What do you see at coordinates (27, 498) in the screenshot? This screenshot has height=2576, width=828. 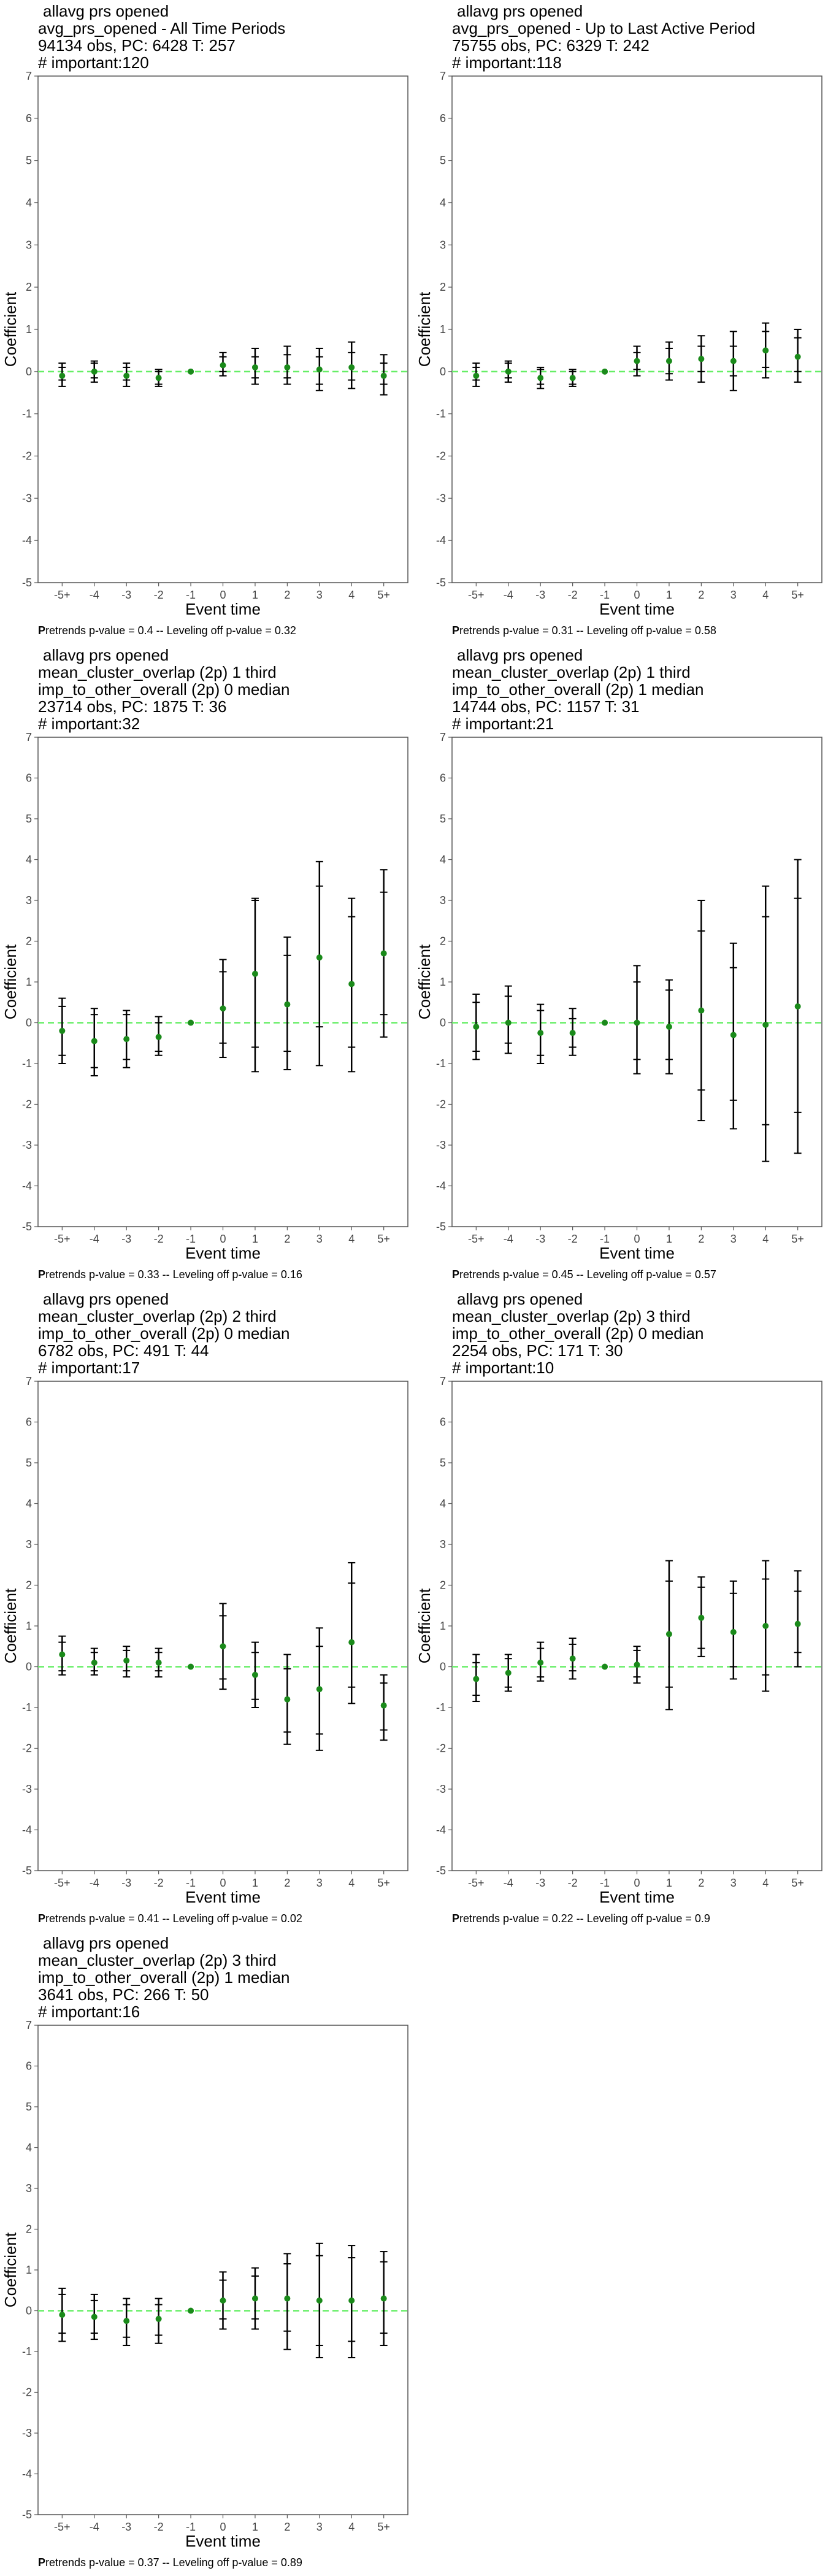 I see `y-tick-label: -3` at bounding box center [27, 498].